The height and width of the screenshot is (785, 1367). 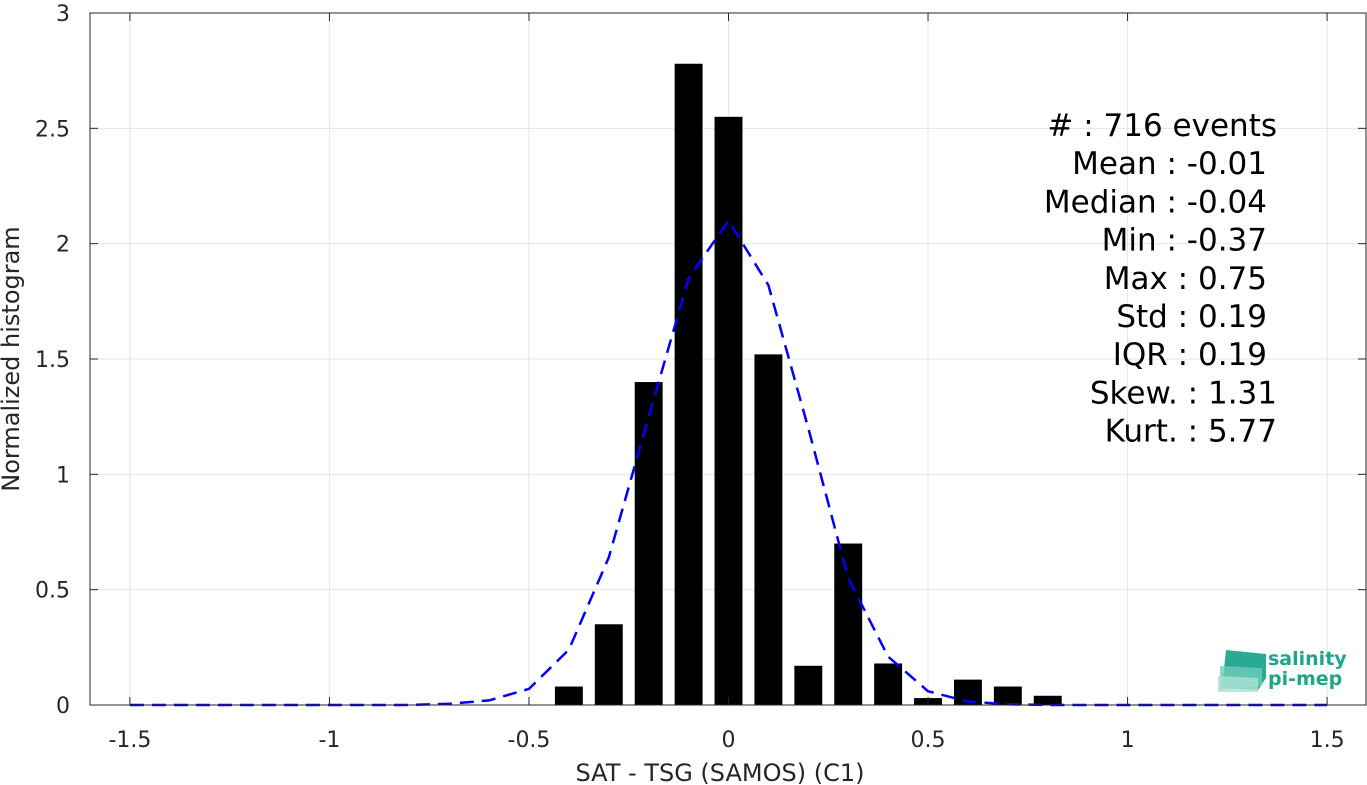 I want to click on y-axis-label: Normalized histogram, so click(x=12, y=358).